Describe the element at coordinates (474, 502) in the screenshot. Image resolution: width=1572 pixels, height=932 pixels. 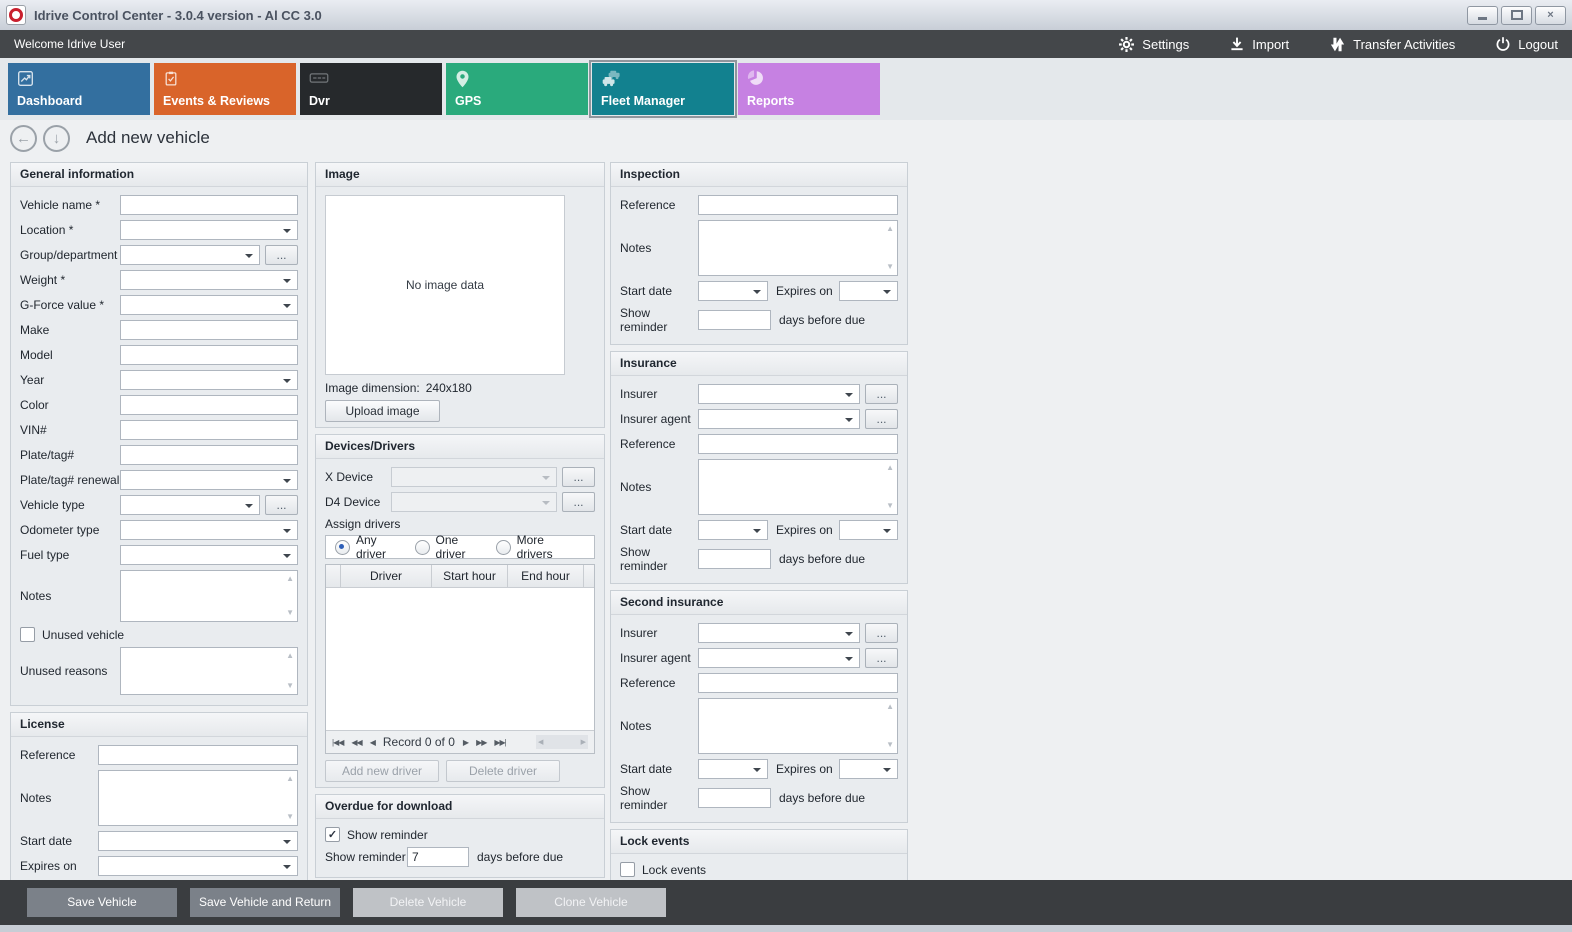
I see `d4-device-select` at that location.